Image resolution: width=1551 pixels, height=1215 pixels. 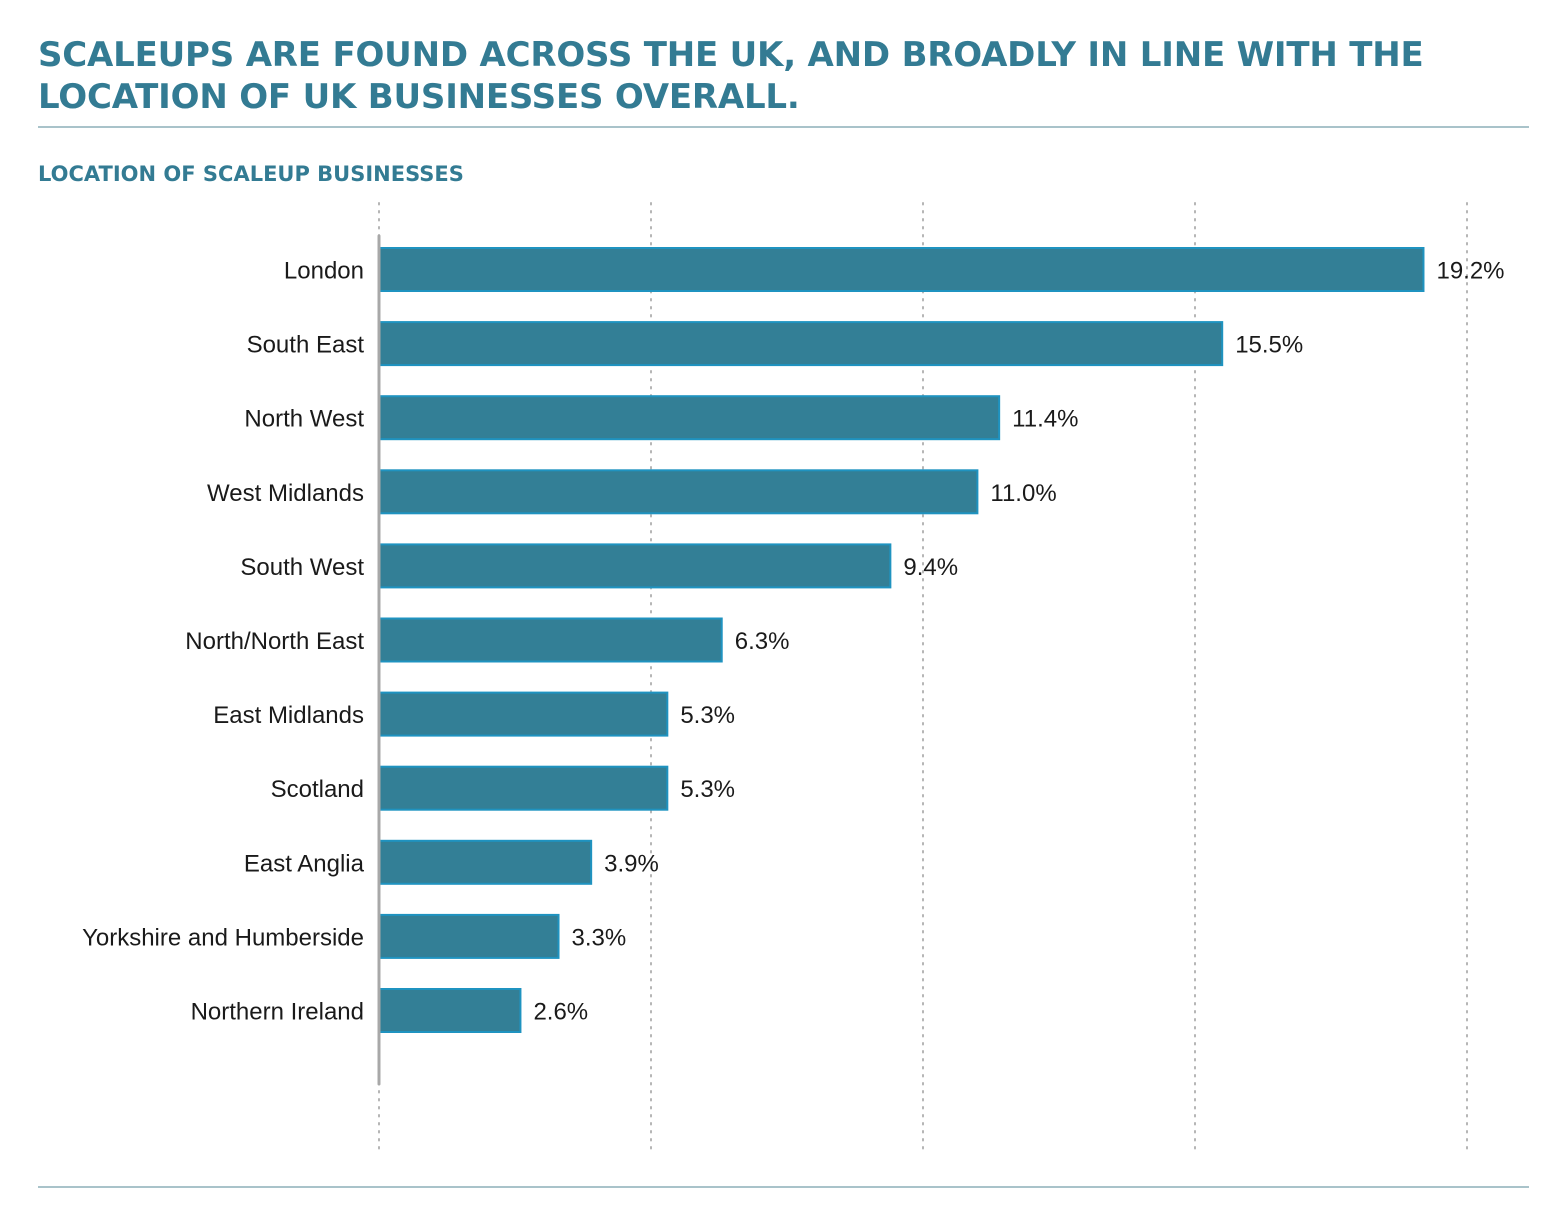 I want to click on footer-divider, so click(x=783, y=1187).